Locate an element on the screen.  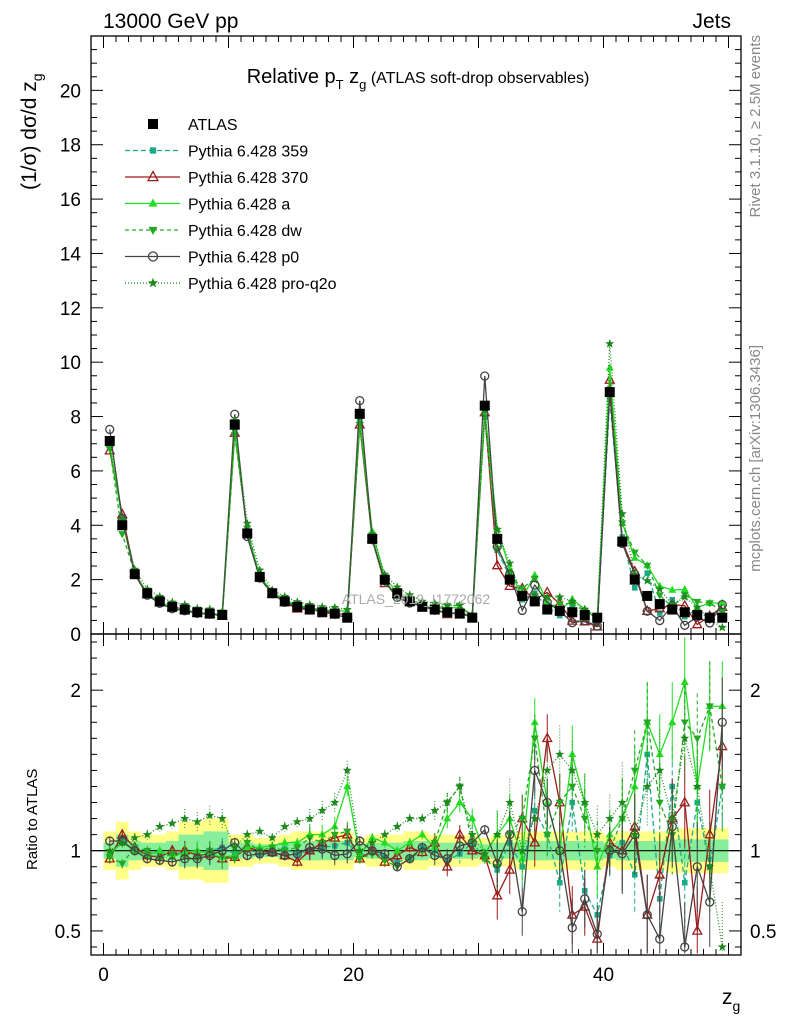
legend-entry: ATLAS is located at coordinates (193, 125).